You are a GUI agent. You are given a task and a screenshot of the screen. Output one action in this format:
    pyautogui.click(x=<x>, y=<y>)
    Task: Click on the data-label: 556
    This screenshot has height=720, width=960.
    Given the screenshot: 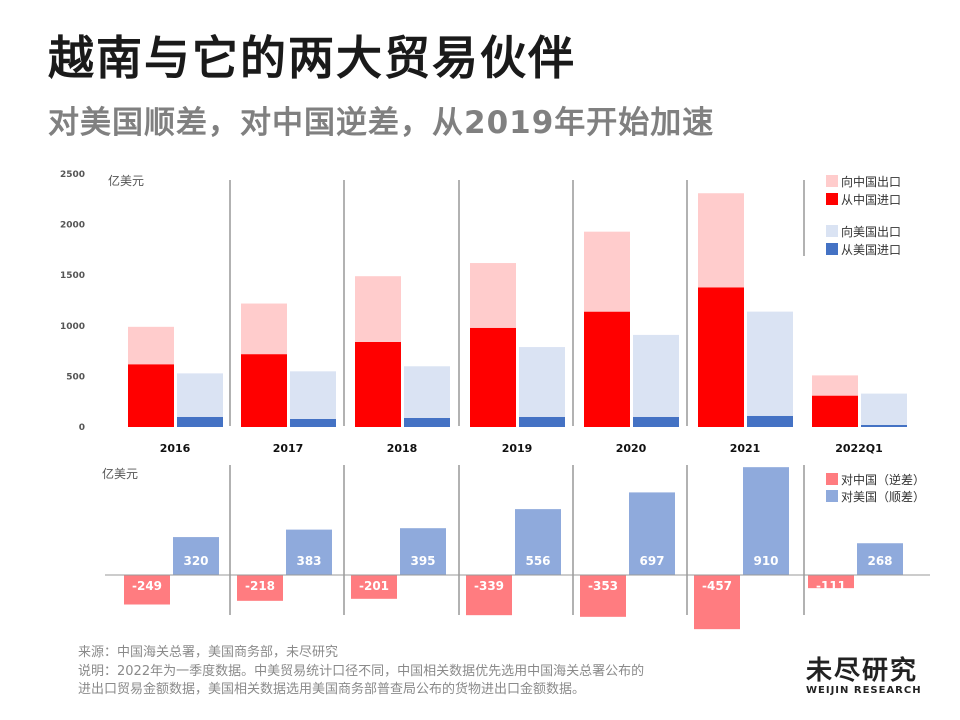 What is the action you would take?
    pyautogui.click(x=537, y=561)
    